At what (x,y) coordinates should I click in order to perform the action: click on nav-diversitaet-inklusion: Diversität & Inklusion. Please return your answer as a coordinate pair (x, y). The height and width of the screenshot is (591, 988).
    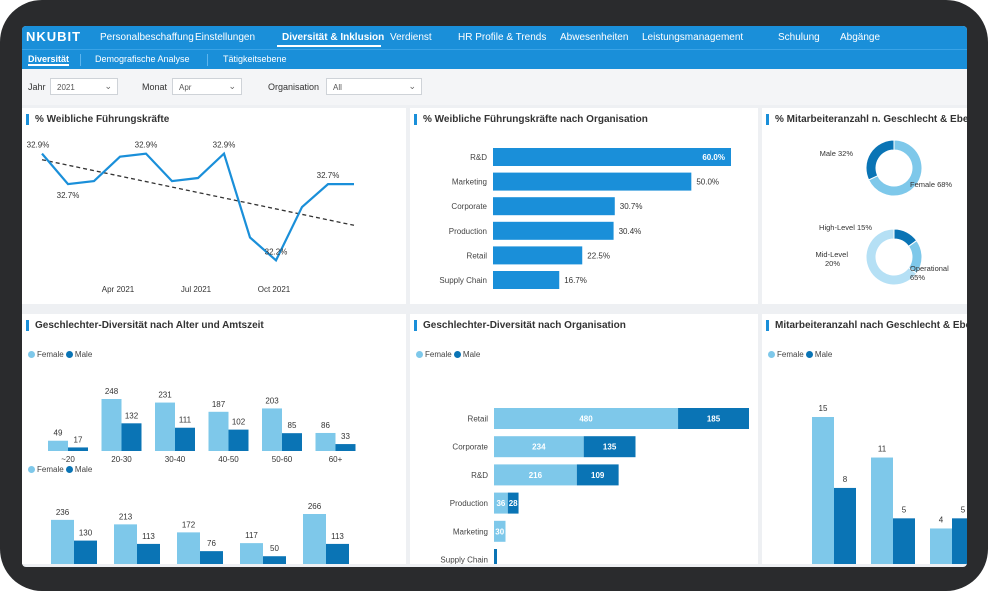
    Looking at the image, I should click on (333, 37).